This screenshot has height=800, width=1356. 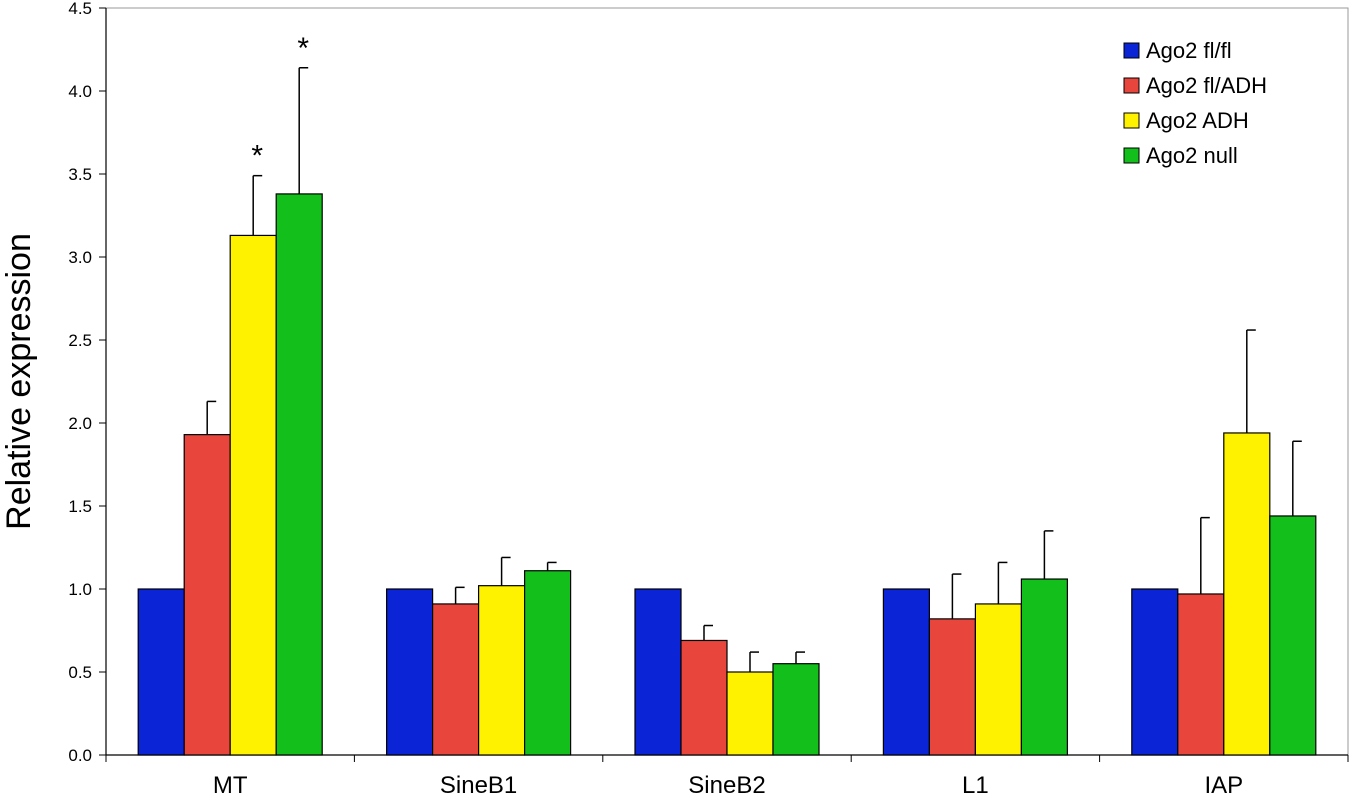 What do you see at coordinates (280, 102) in the screenshot?
I see `annotations: **` at bounding box center [280, 102].